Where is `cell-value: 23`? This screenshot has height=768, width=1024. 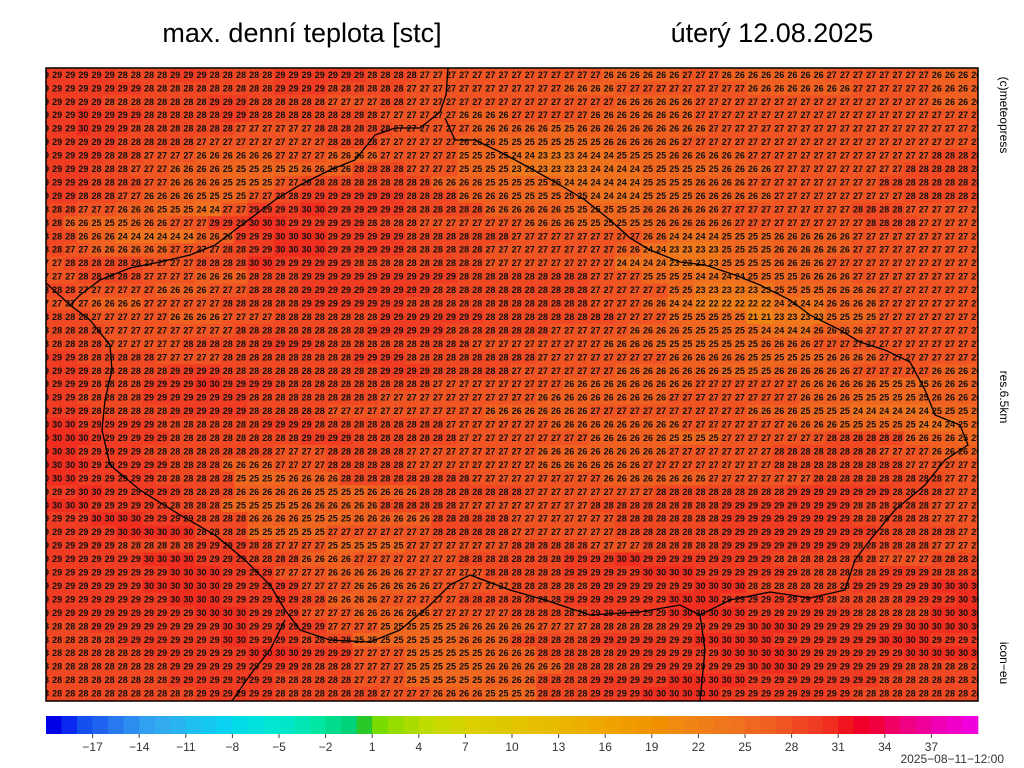 cell-value: 23 is located at coordinates (556, 156).